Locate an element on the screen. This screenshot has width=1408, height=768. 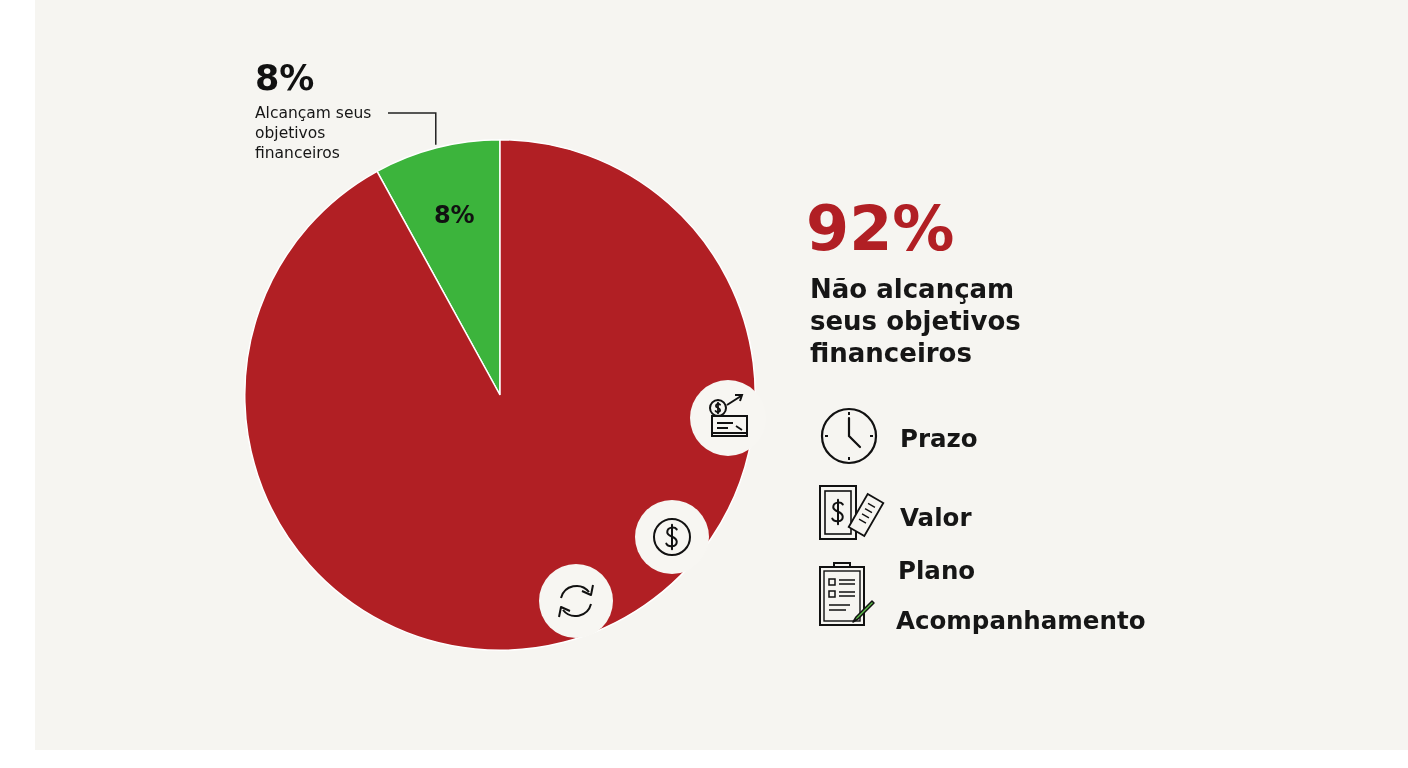
slice-label: Não alcançam seus objetivos financeiros is located at coordinates (916, 321).